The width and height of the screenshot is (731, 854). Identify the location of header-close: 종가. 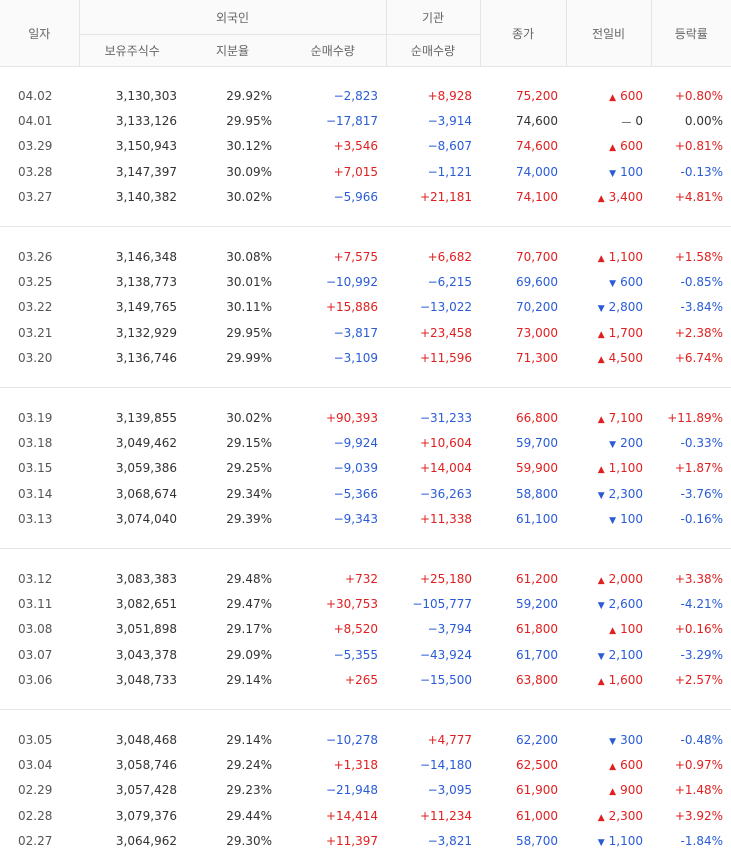
(522, 33).